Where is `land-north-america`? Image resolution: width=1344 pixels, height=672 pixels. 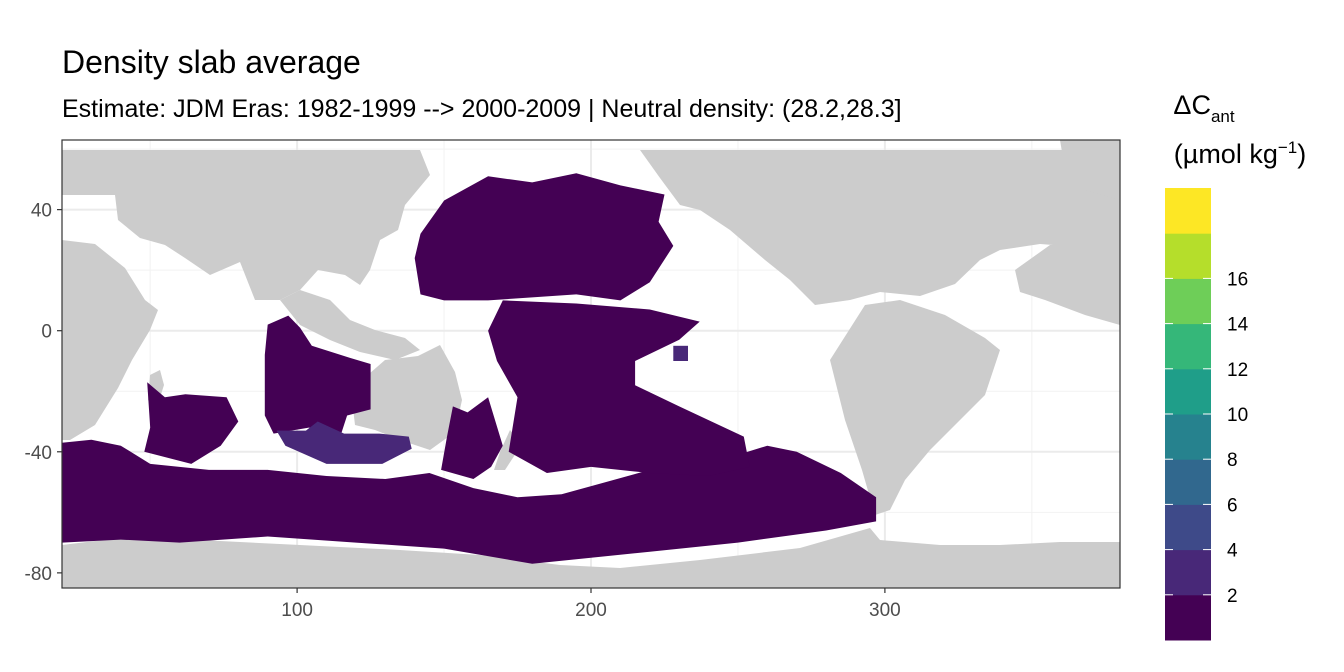
land-north-america is located at coordinates (880, 227).